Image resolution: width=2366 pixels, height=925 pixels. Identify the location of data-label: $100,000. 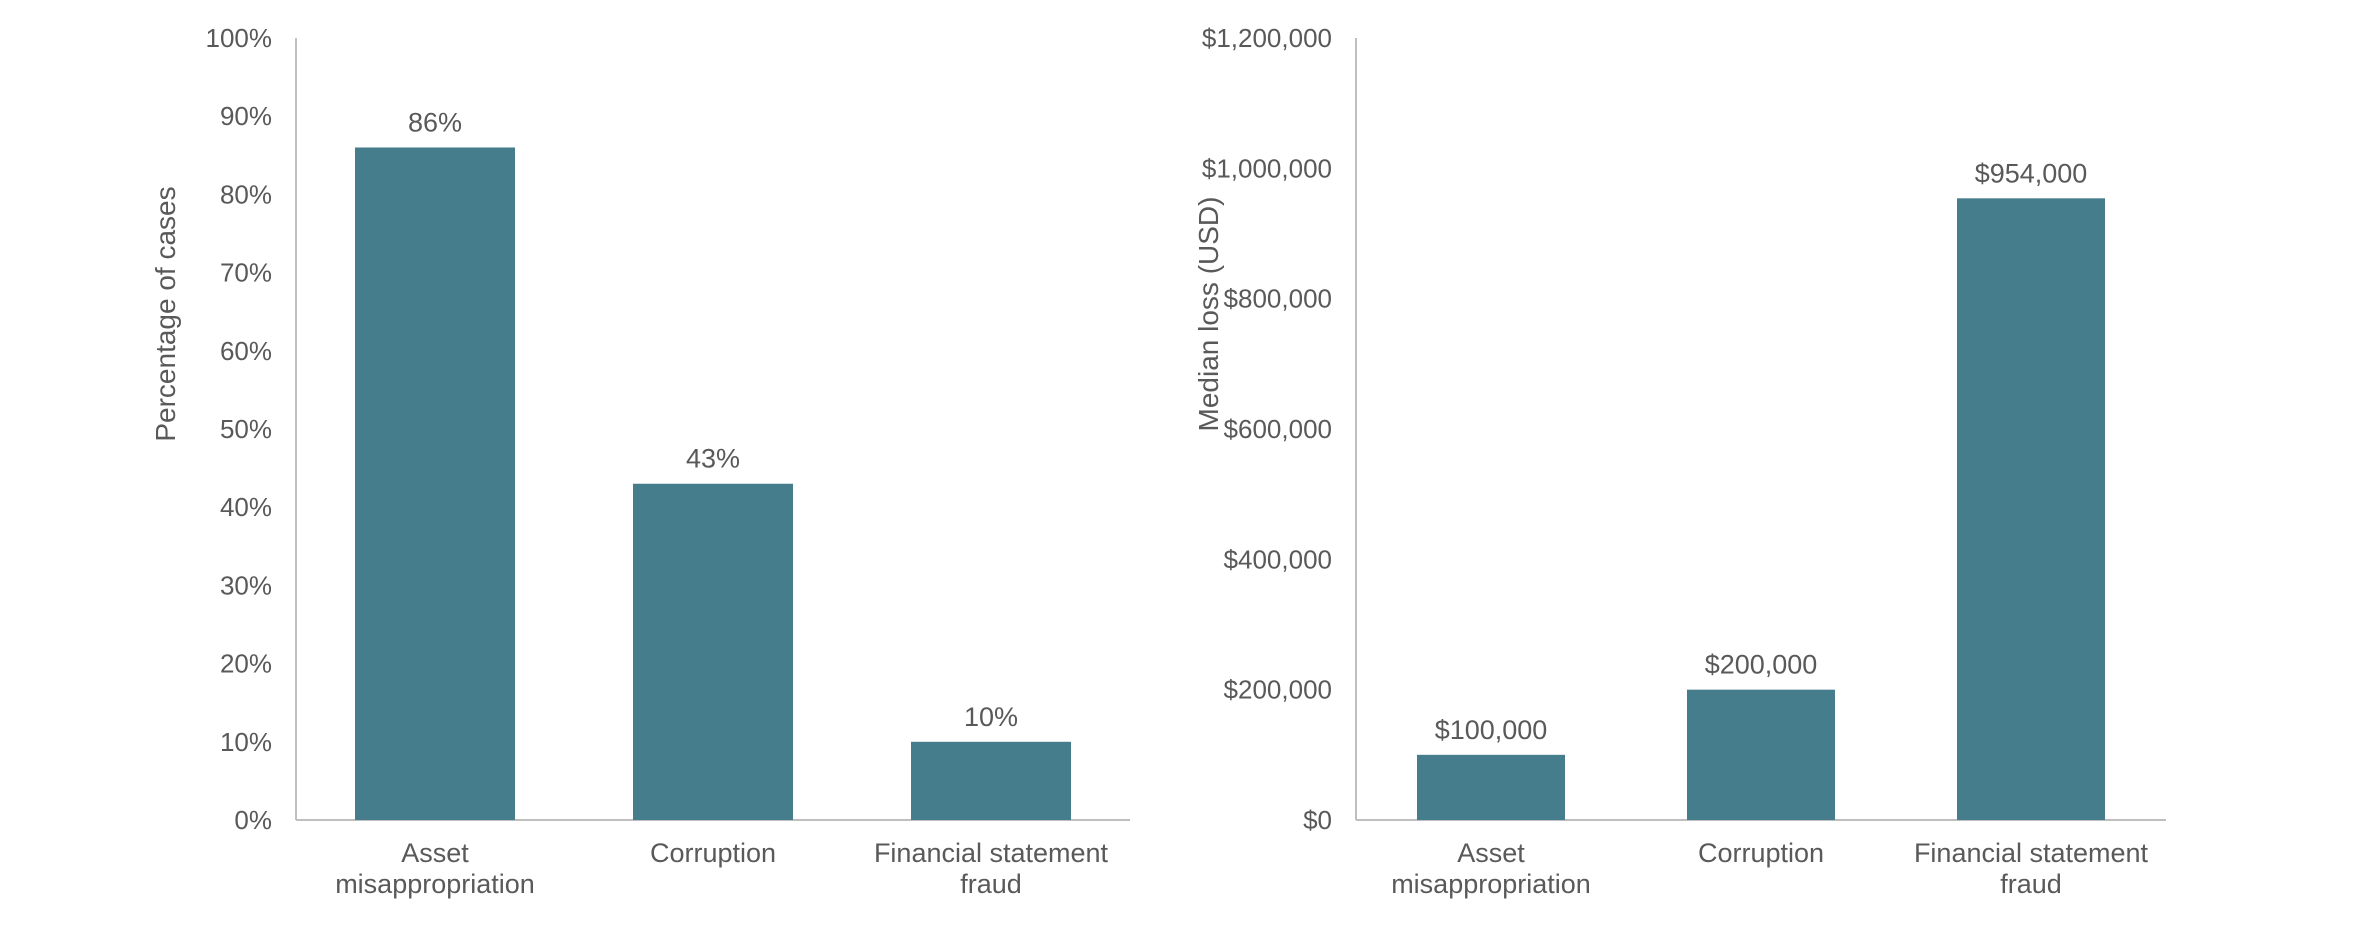
(1491, 730).